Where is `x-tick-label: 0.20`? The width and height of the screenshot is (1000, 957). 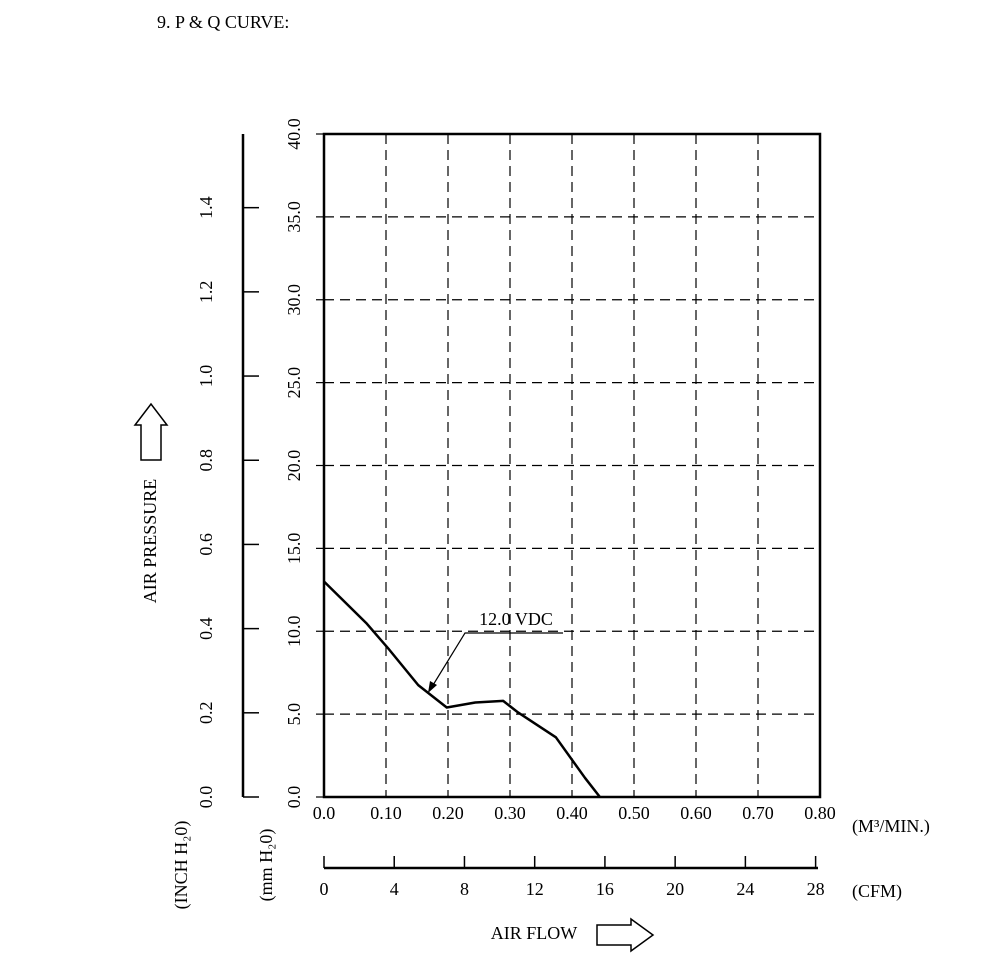
x-tick-label: 0.20 is located at coordinates (448, 813).